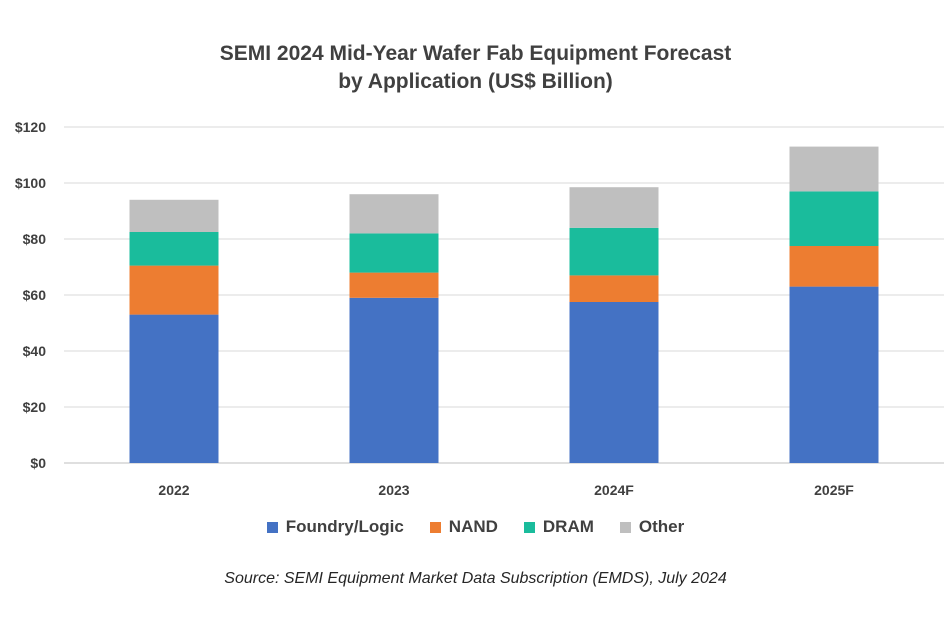 This screenshot has height=627, width=951. I want to click on legend: Foundry/Logic NAND DRAM Other, so click(475, 527).